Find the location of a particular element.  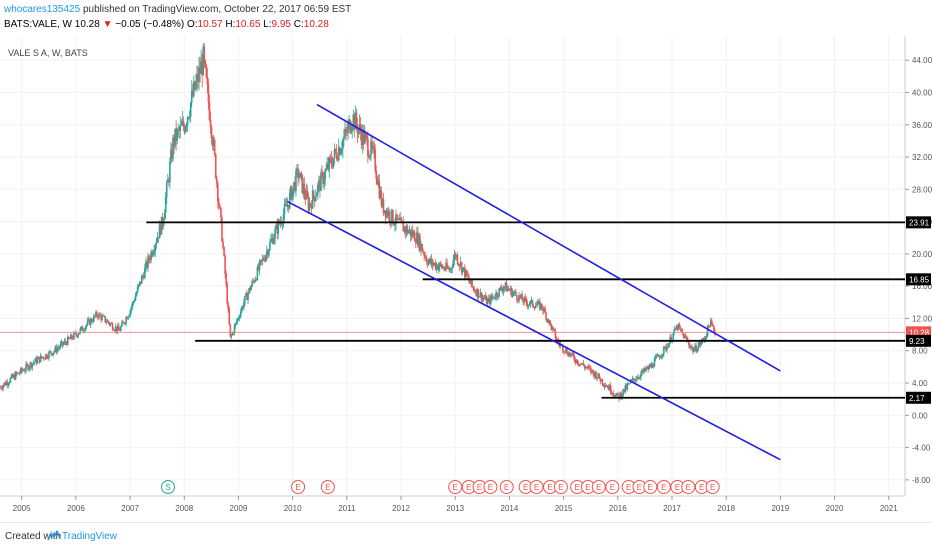

author-link: whocares135425 is located at coordinates (42, 9).